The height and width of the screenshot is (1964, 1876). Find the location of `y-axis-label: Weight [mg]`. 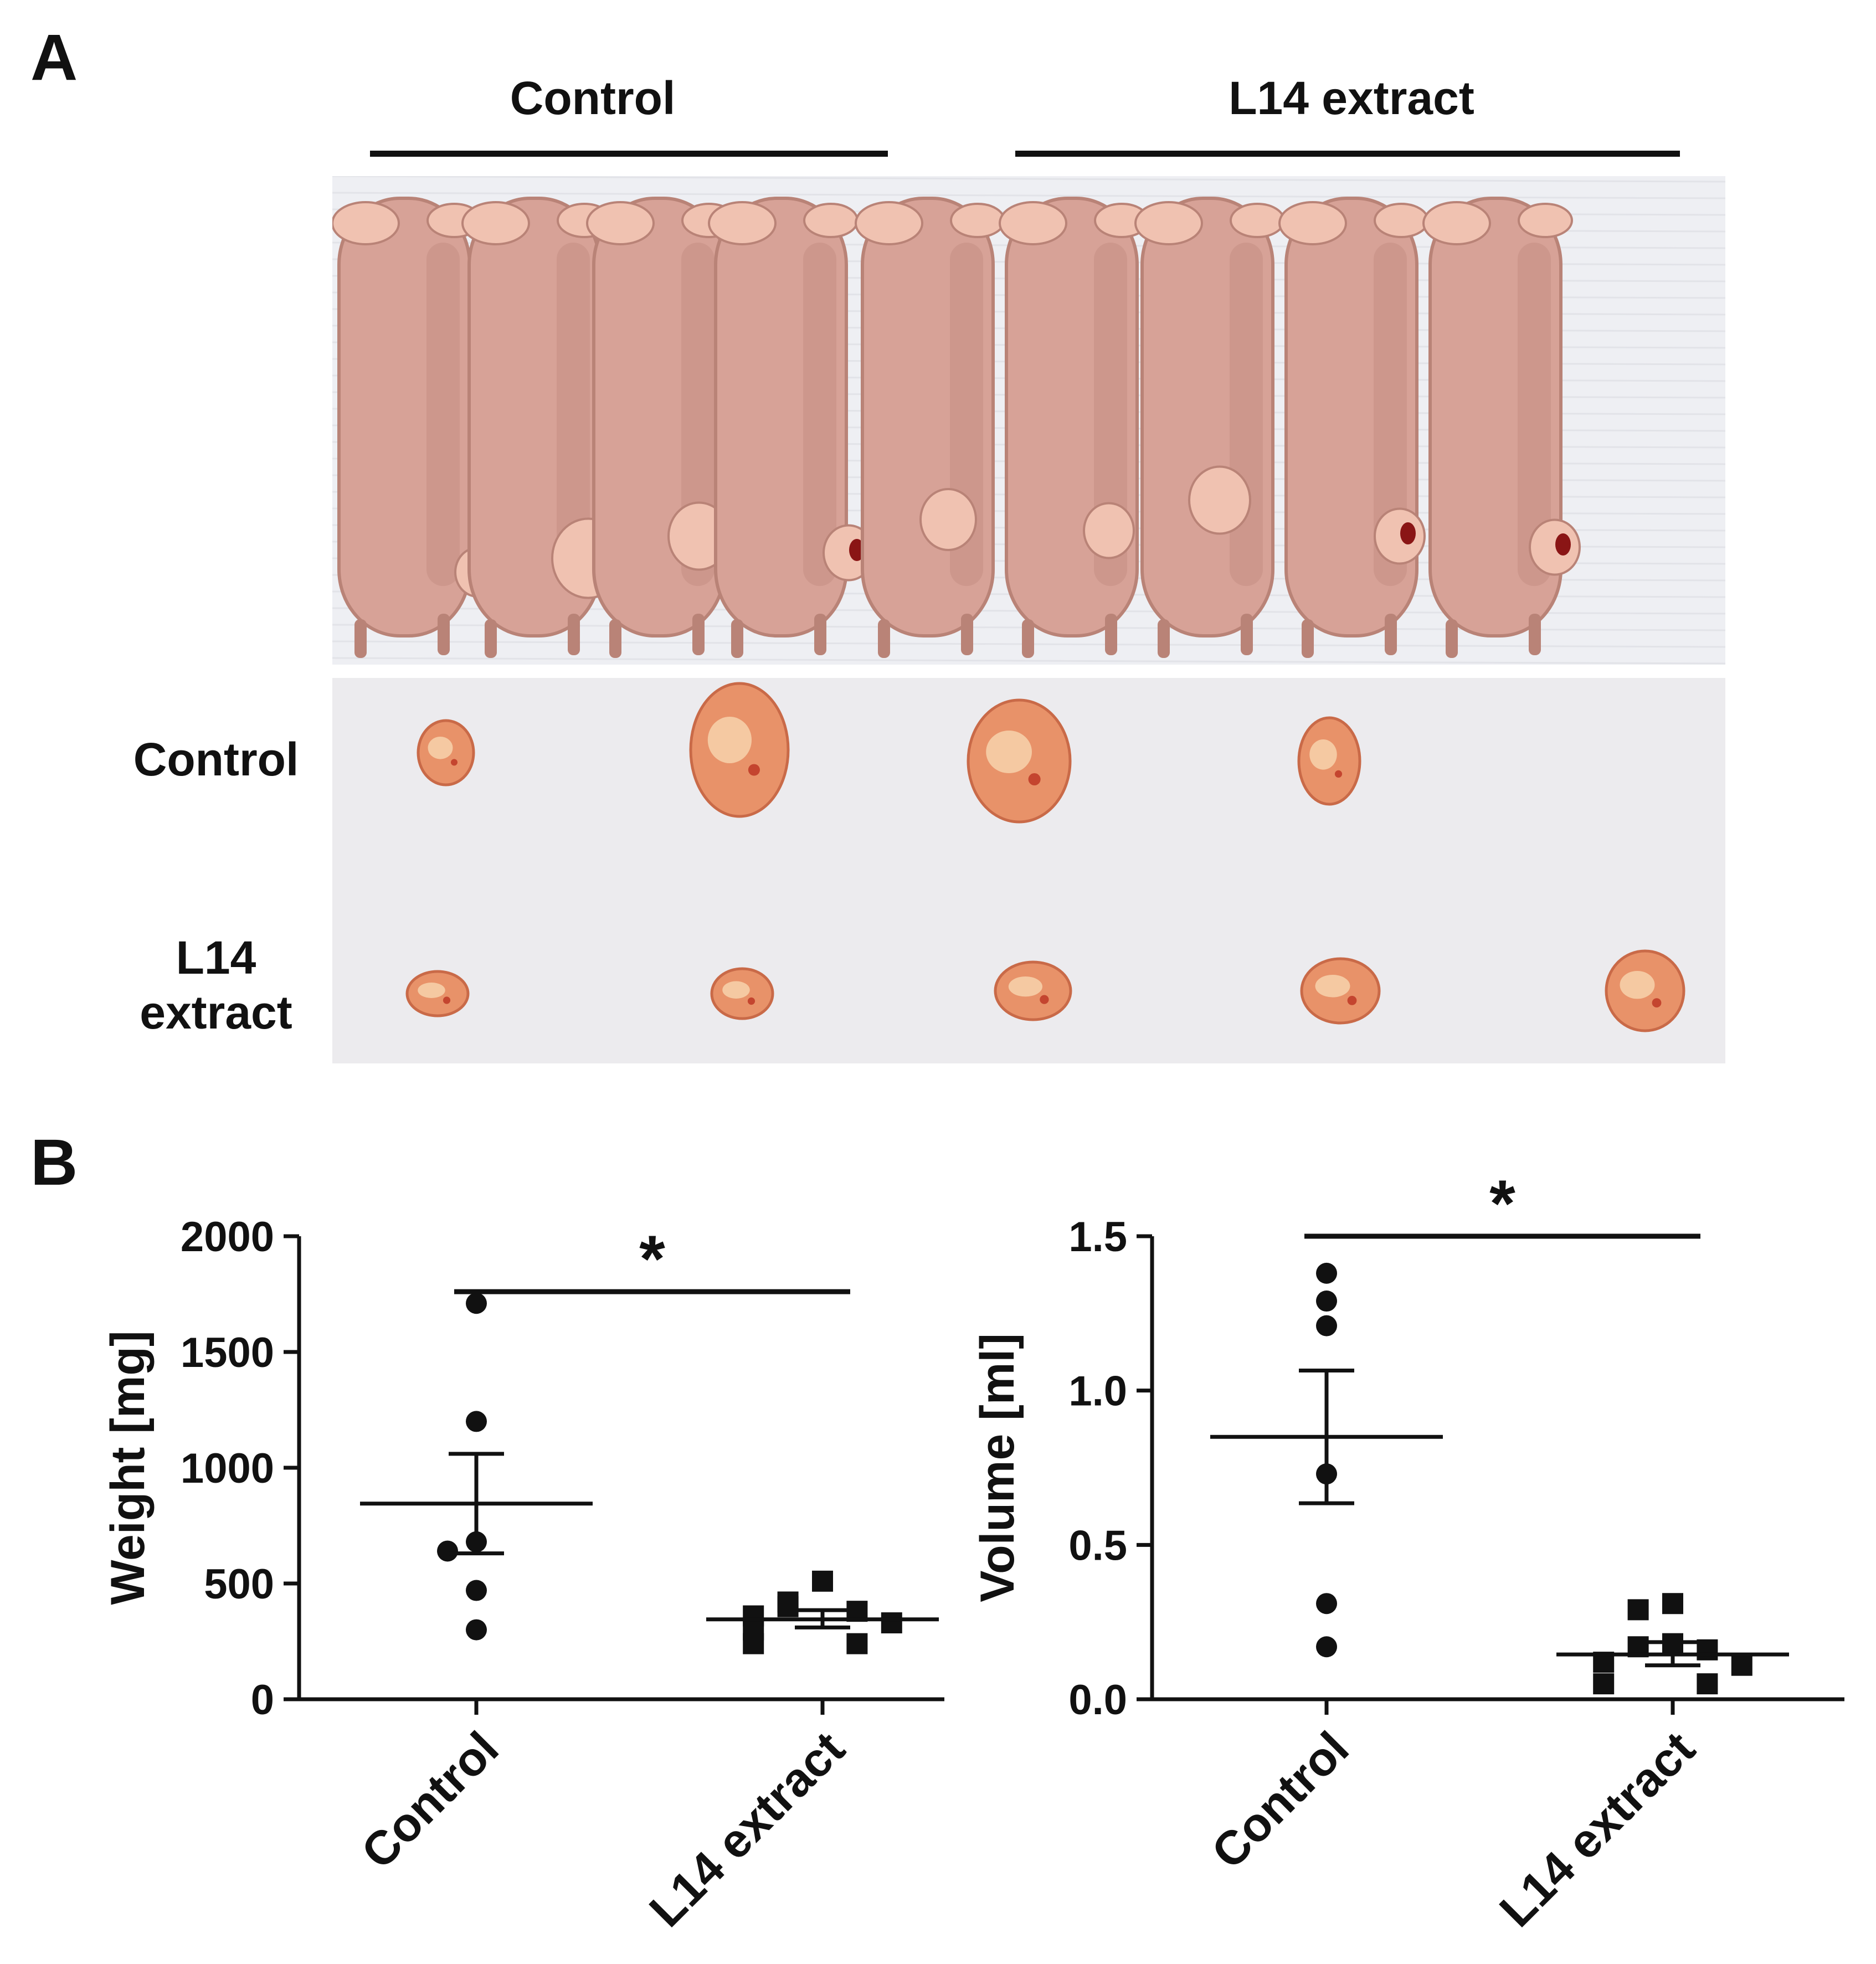

y-axis-label: Weight [mg] is located at coordinates (128, 1467).